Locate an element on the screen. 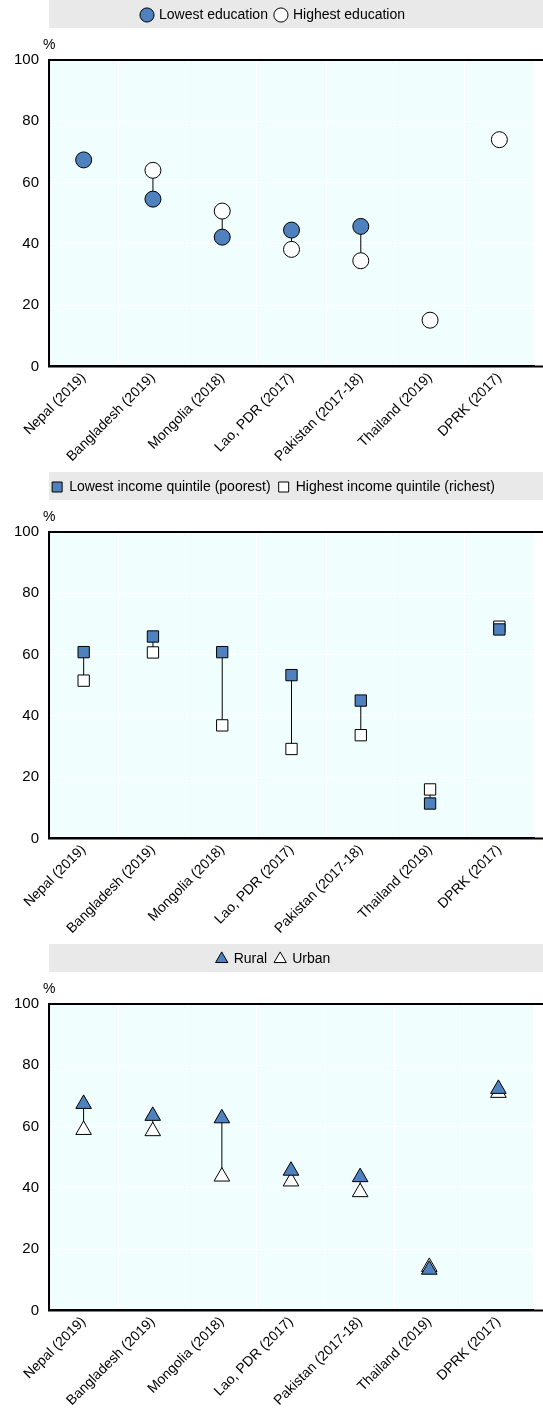 The height and width of the screenshot is (1418, 543). legend-label: Urban is located at coordinates (311, 957).